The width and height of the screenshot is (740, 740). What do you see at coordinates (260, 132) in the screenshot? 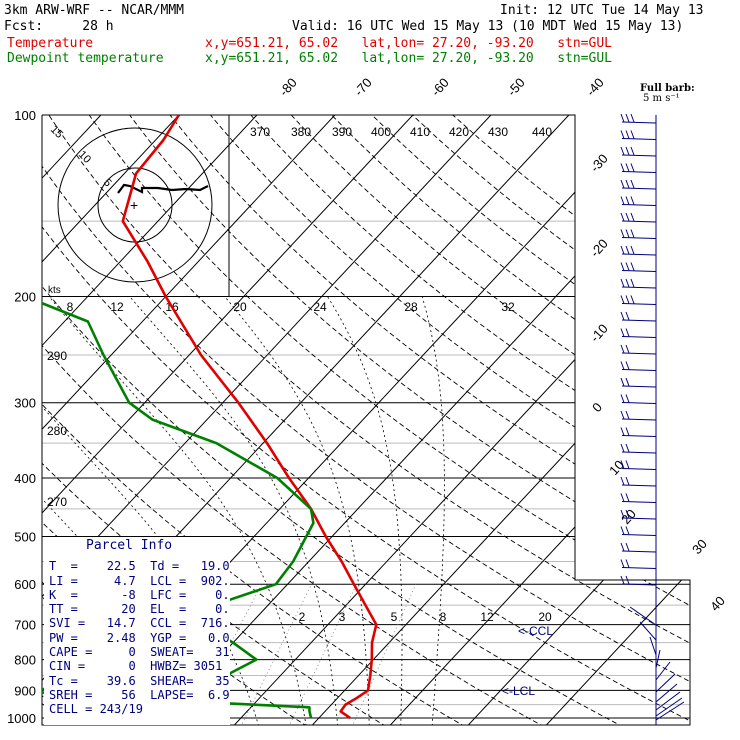
I see `theta-label: 370` at bounding box center [260, 132].